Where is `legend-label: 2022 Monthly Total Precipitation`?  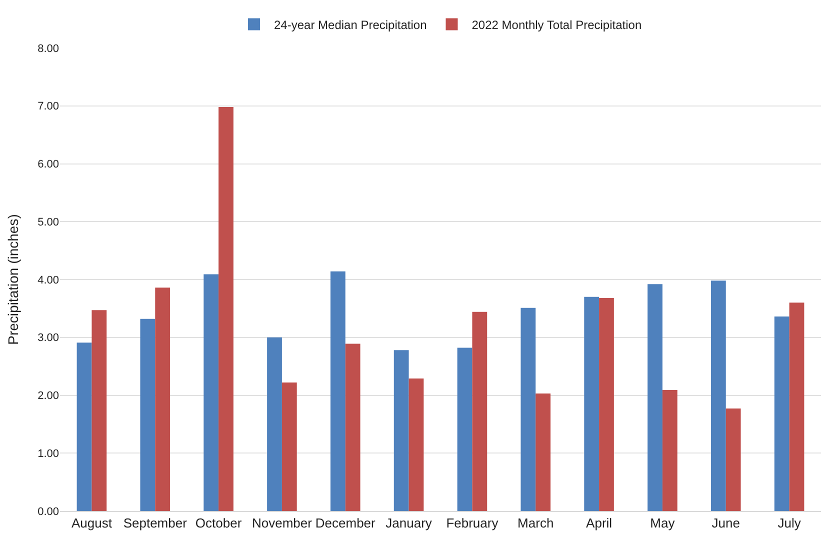
legend-label: 2022 Monthly Total Precipitation is located at coordinates (557, 25).